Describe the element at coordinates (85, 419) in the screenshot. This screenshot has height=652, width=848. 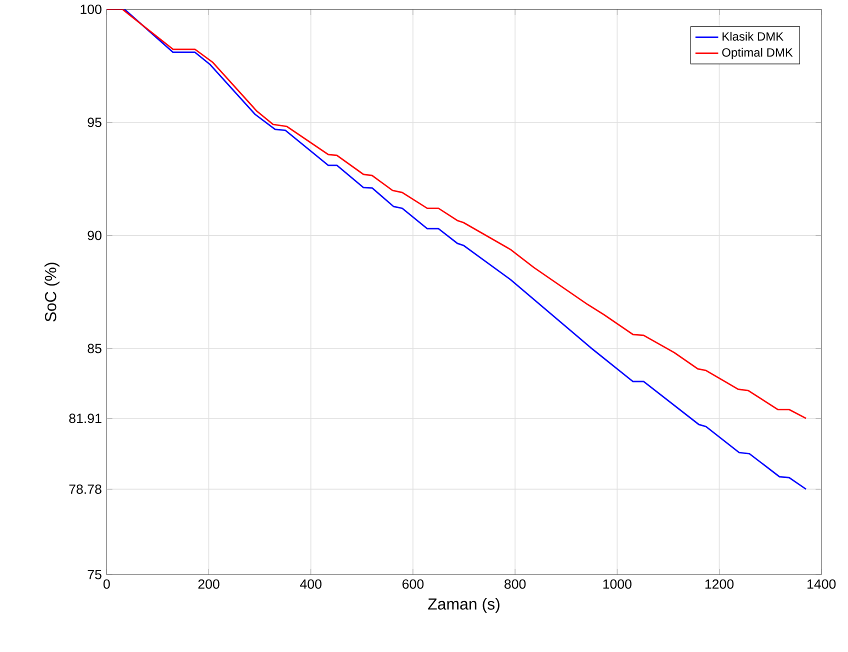
I see `y-tick-label: 81.91` at that location.